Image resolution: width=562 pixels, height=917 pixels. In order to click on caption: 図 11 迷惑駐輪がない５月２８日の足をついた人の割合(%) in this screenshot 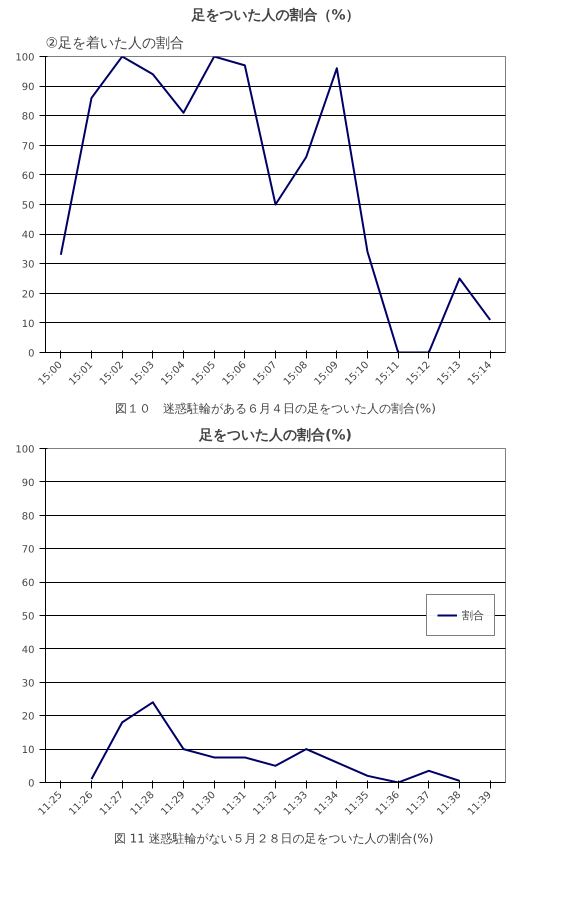, I will do `click(274, 839)`.